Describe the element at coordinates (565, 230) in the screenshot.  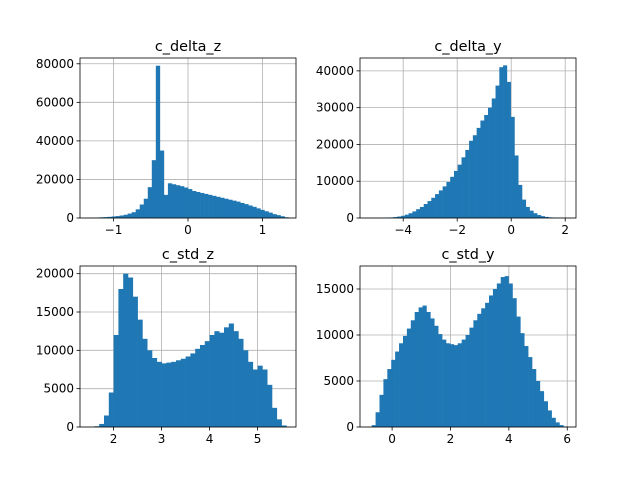
I see `x-tick-label: 2` at that location.